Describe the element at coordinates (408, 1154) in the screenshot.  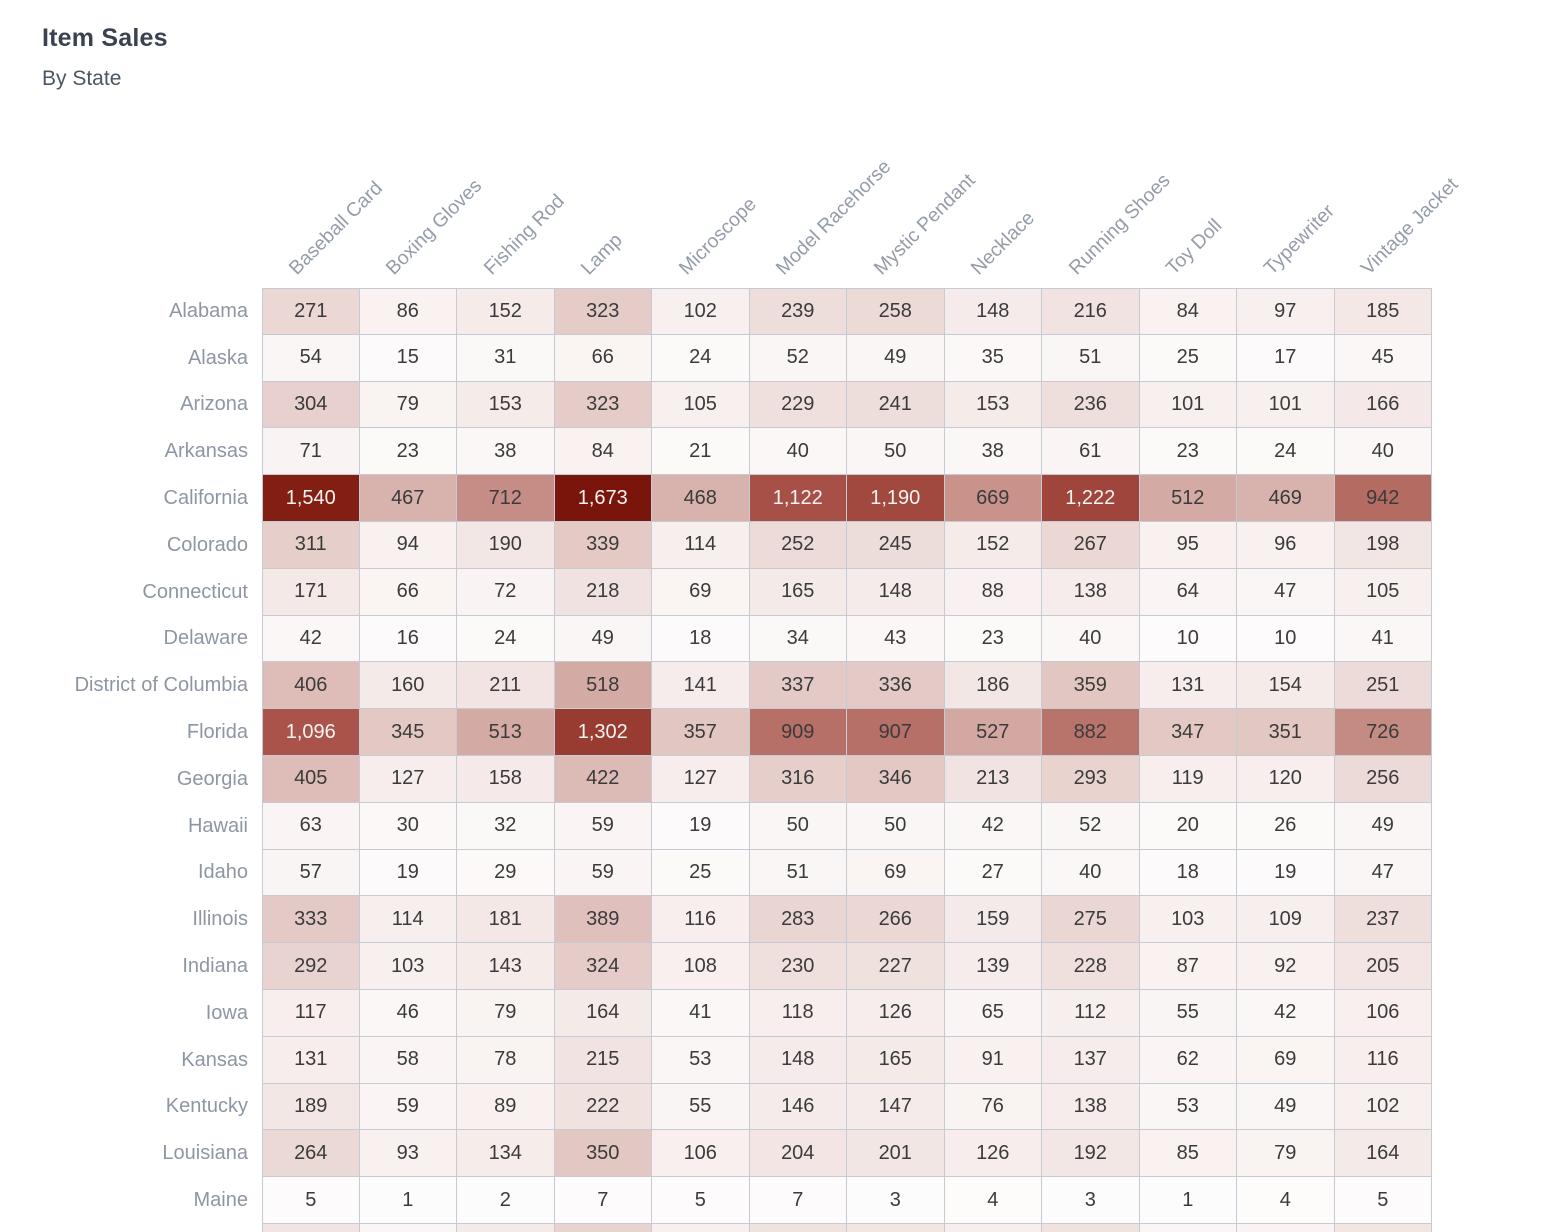
I see `heatmap-cell: 93` at that location.